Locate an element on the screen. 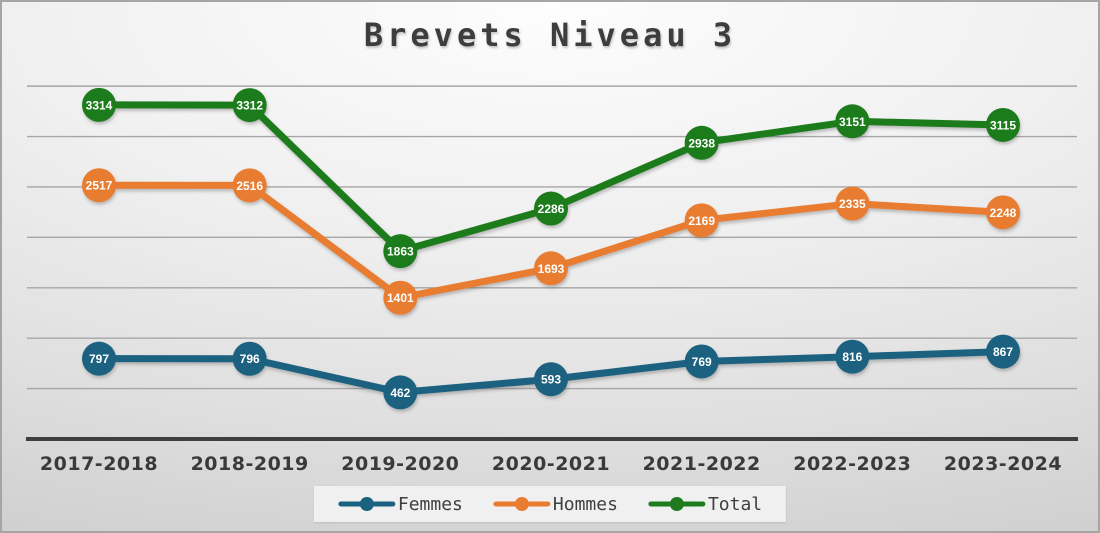 The image size is (1100, 533). data-point-label: 462 is located at coordinates (400, 393).